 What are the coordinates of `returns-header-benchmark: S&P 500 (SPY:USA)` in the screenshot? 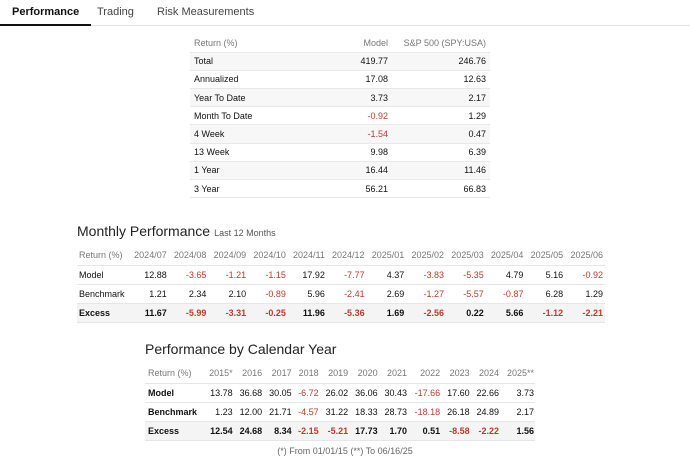 It's located at (441, 43).